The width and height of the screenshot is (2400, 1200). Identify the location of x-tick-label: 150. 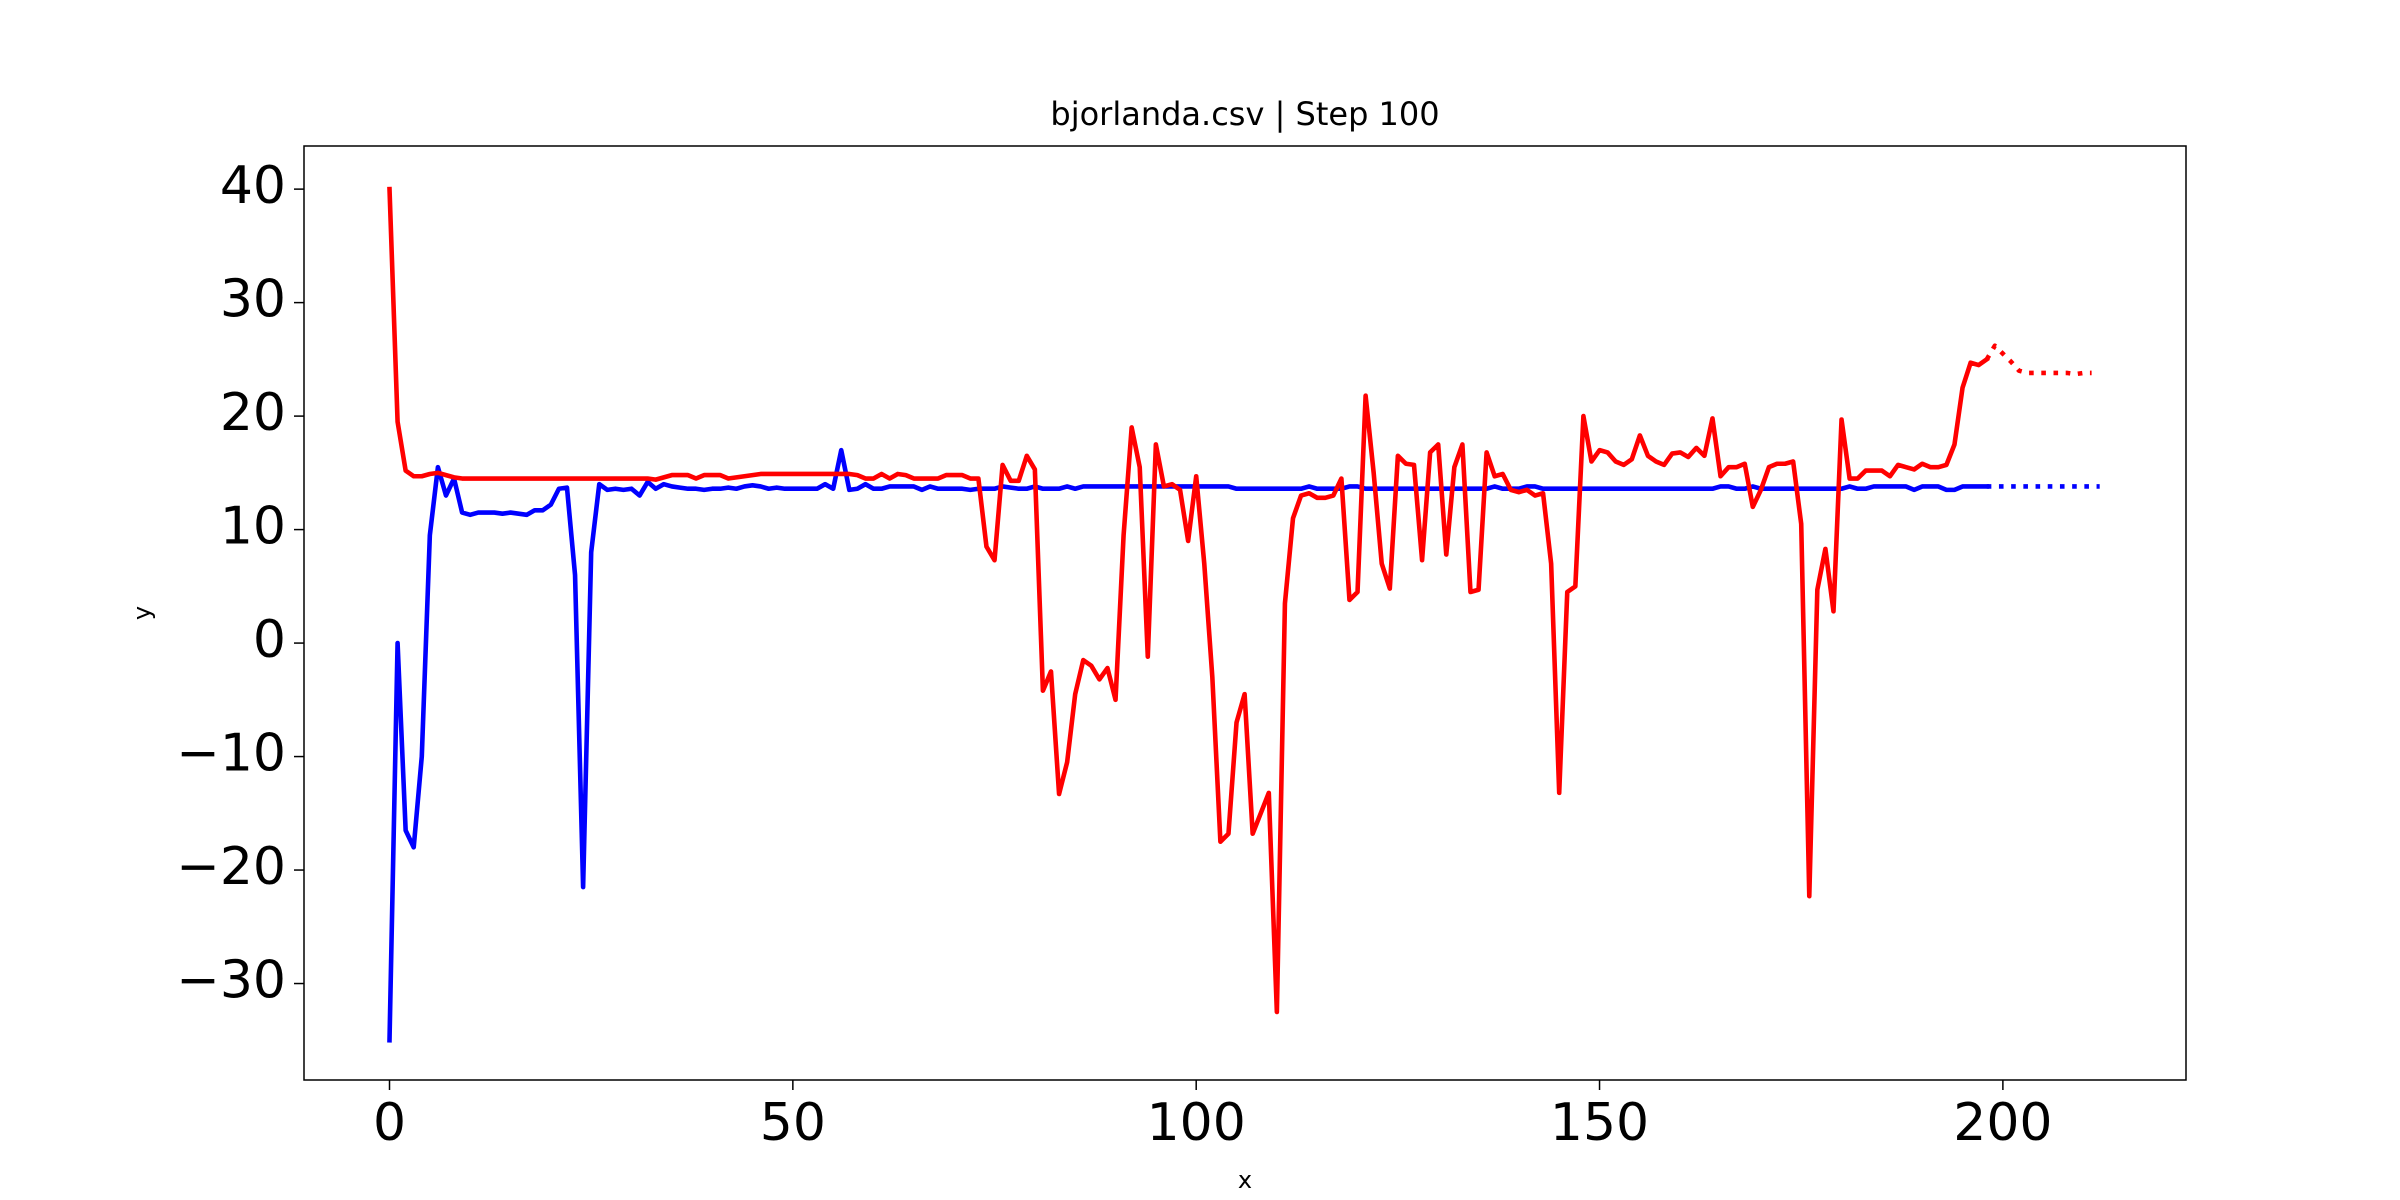
(1599, 1123).